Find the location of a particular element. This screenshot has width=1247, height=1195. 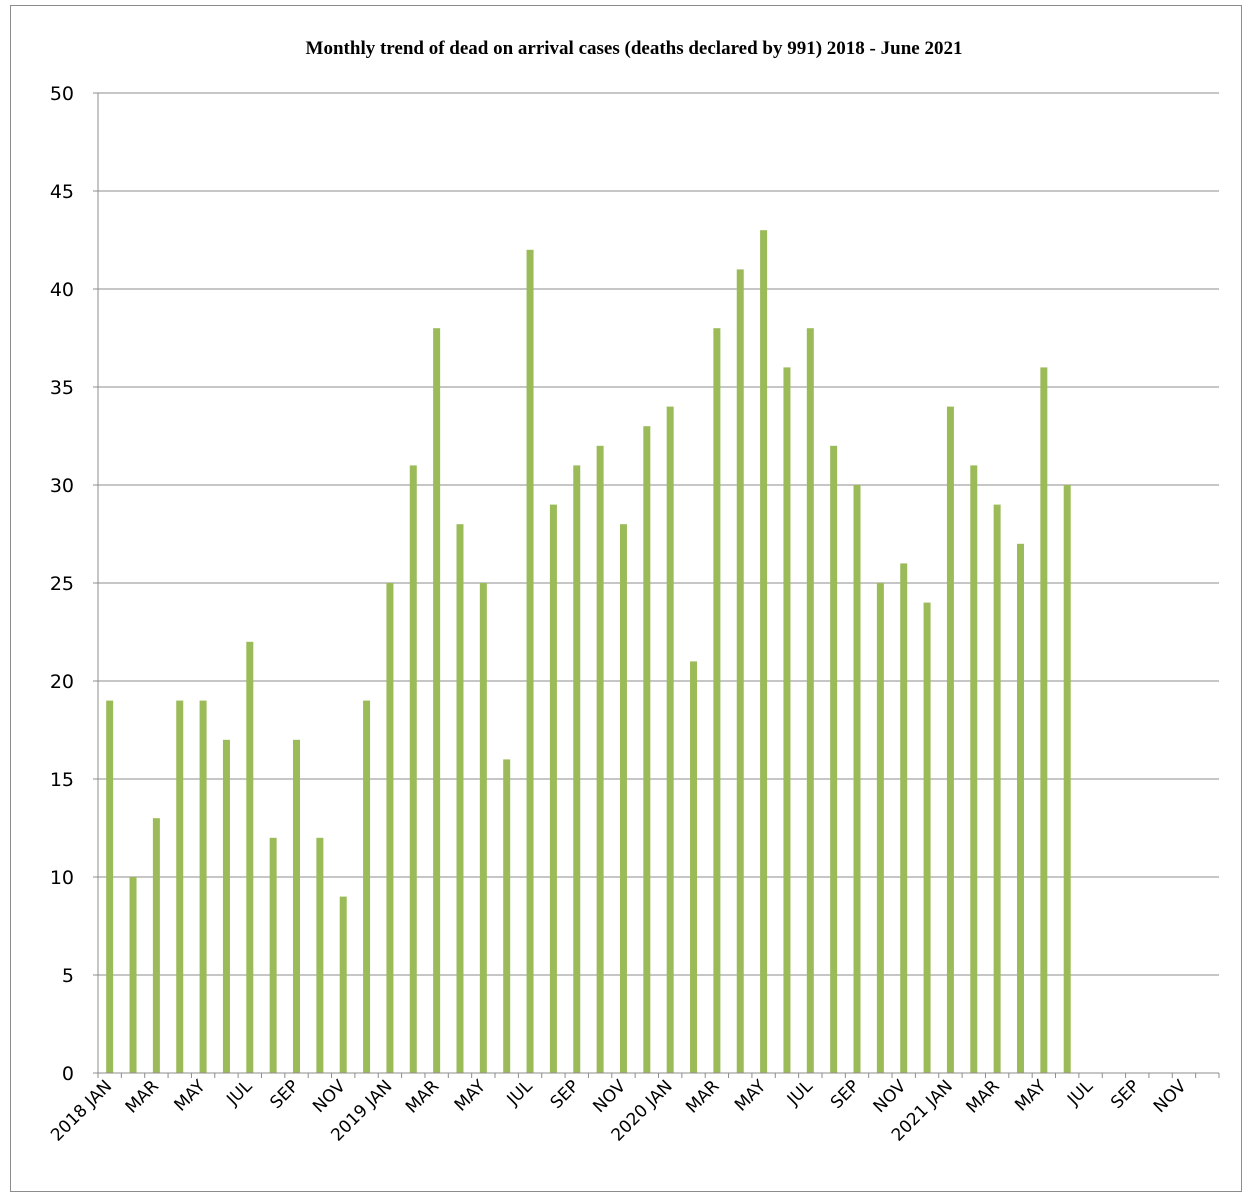

y-tick-label: 35 is located at coordinates (62, 388).